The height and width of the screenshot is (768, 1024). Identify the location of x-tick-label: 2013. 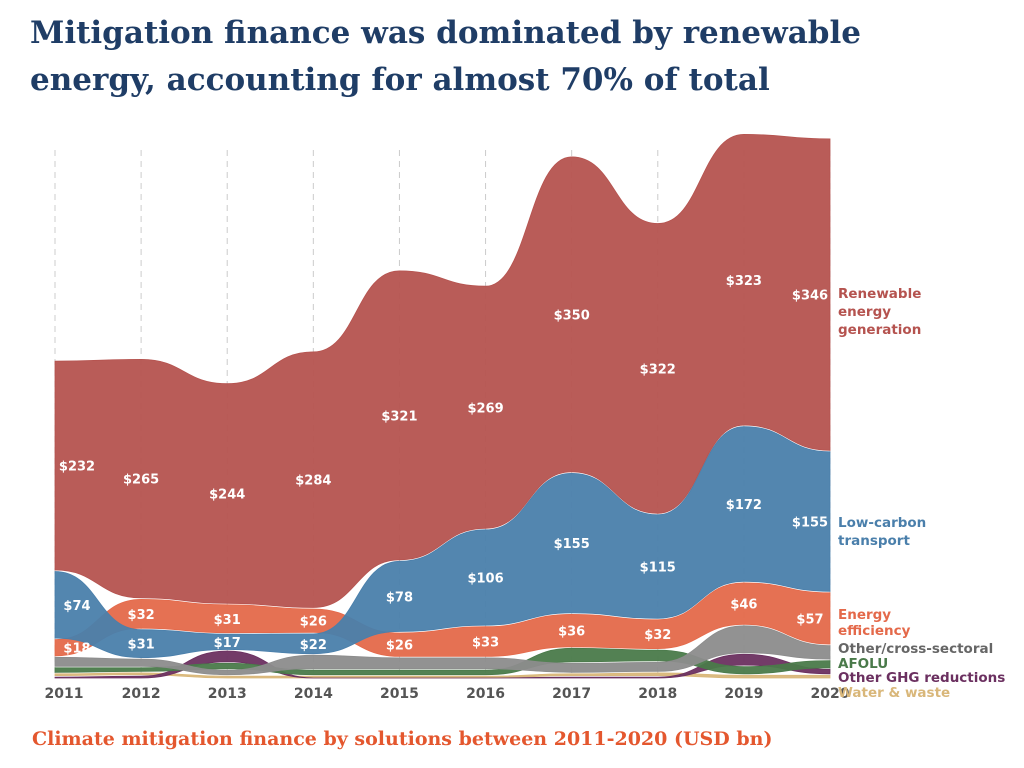
(227, 694).